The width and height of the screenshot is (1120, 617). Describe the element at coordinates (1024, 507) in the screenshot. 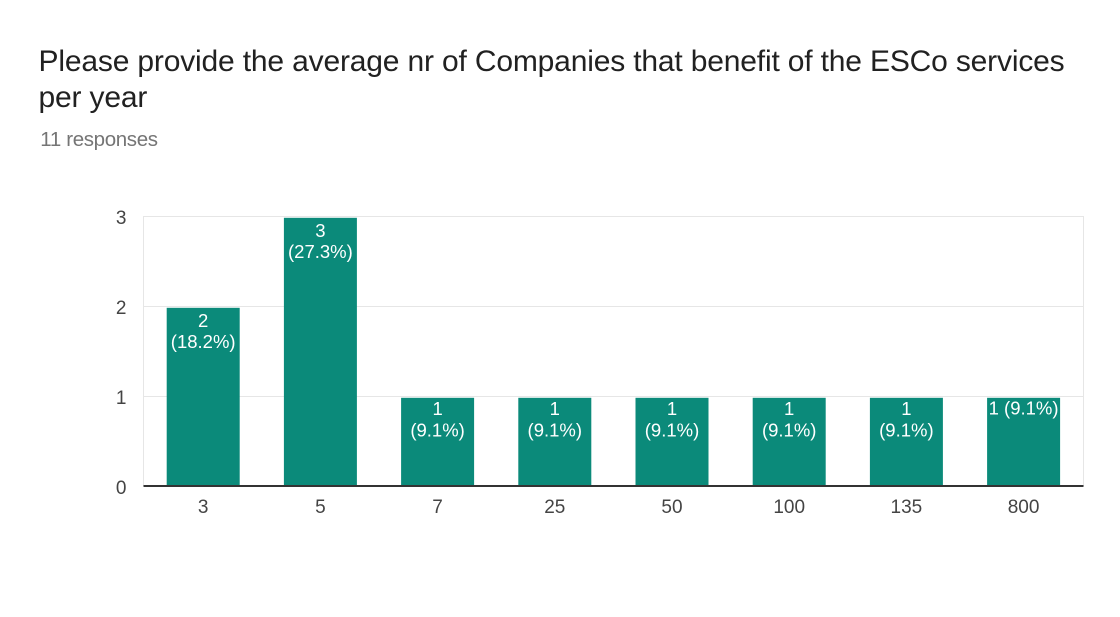

I see `svg-text: 800` at that location.